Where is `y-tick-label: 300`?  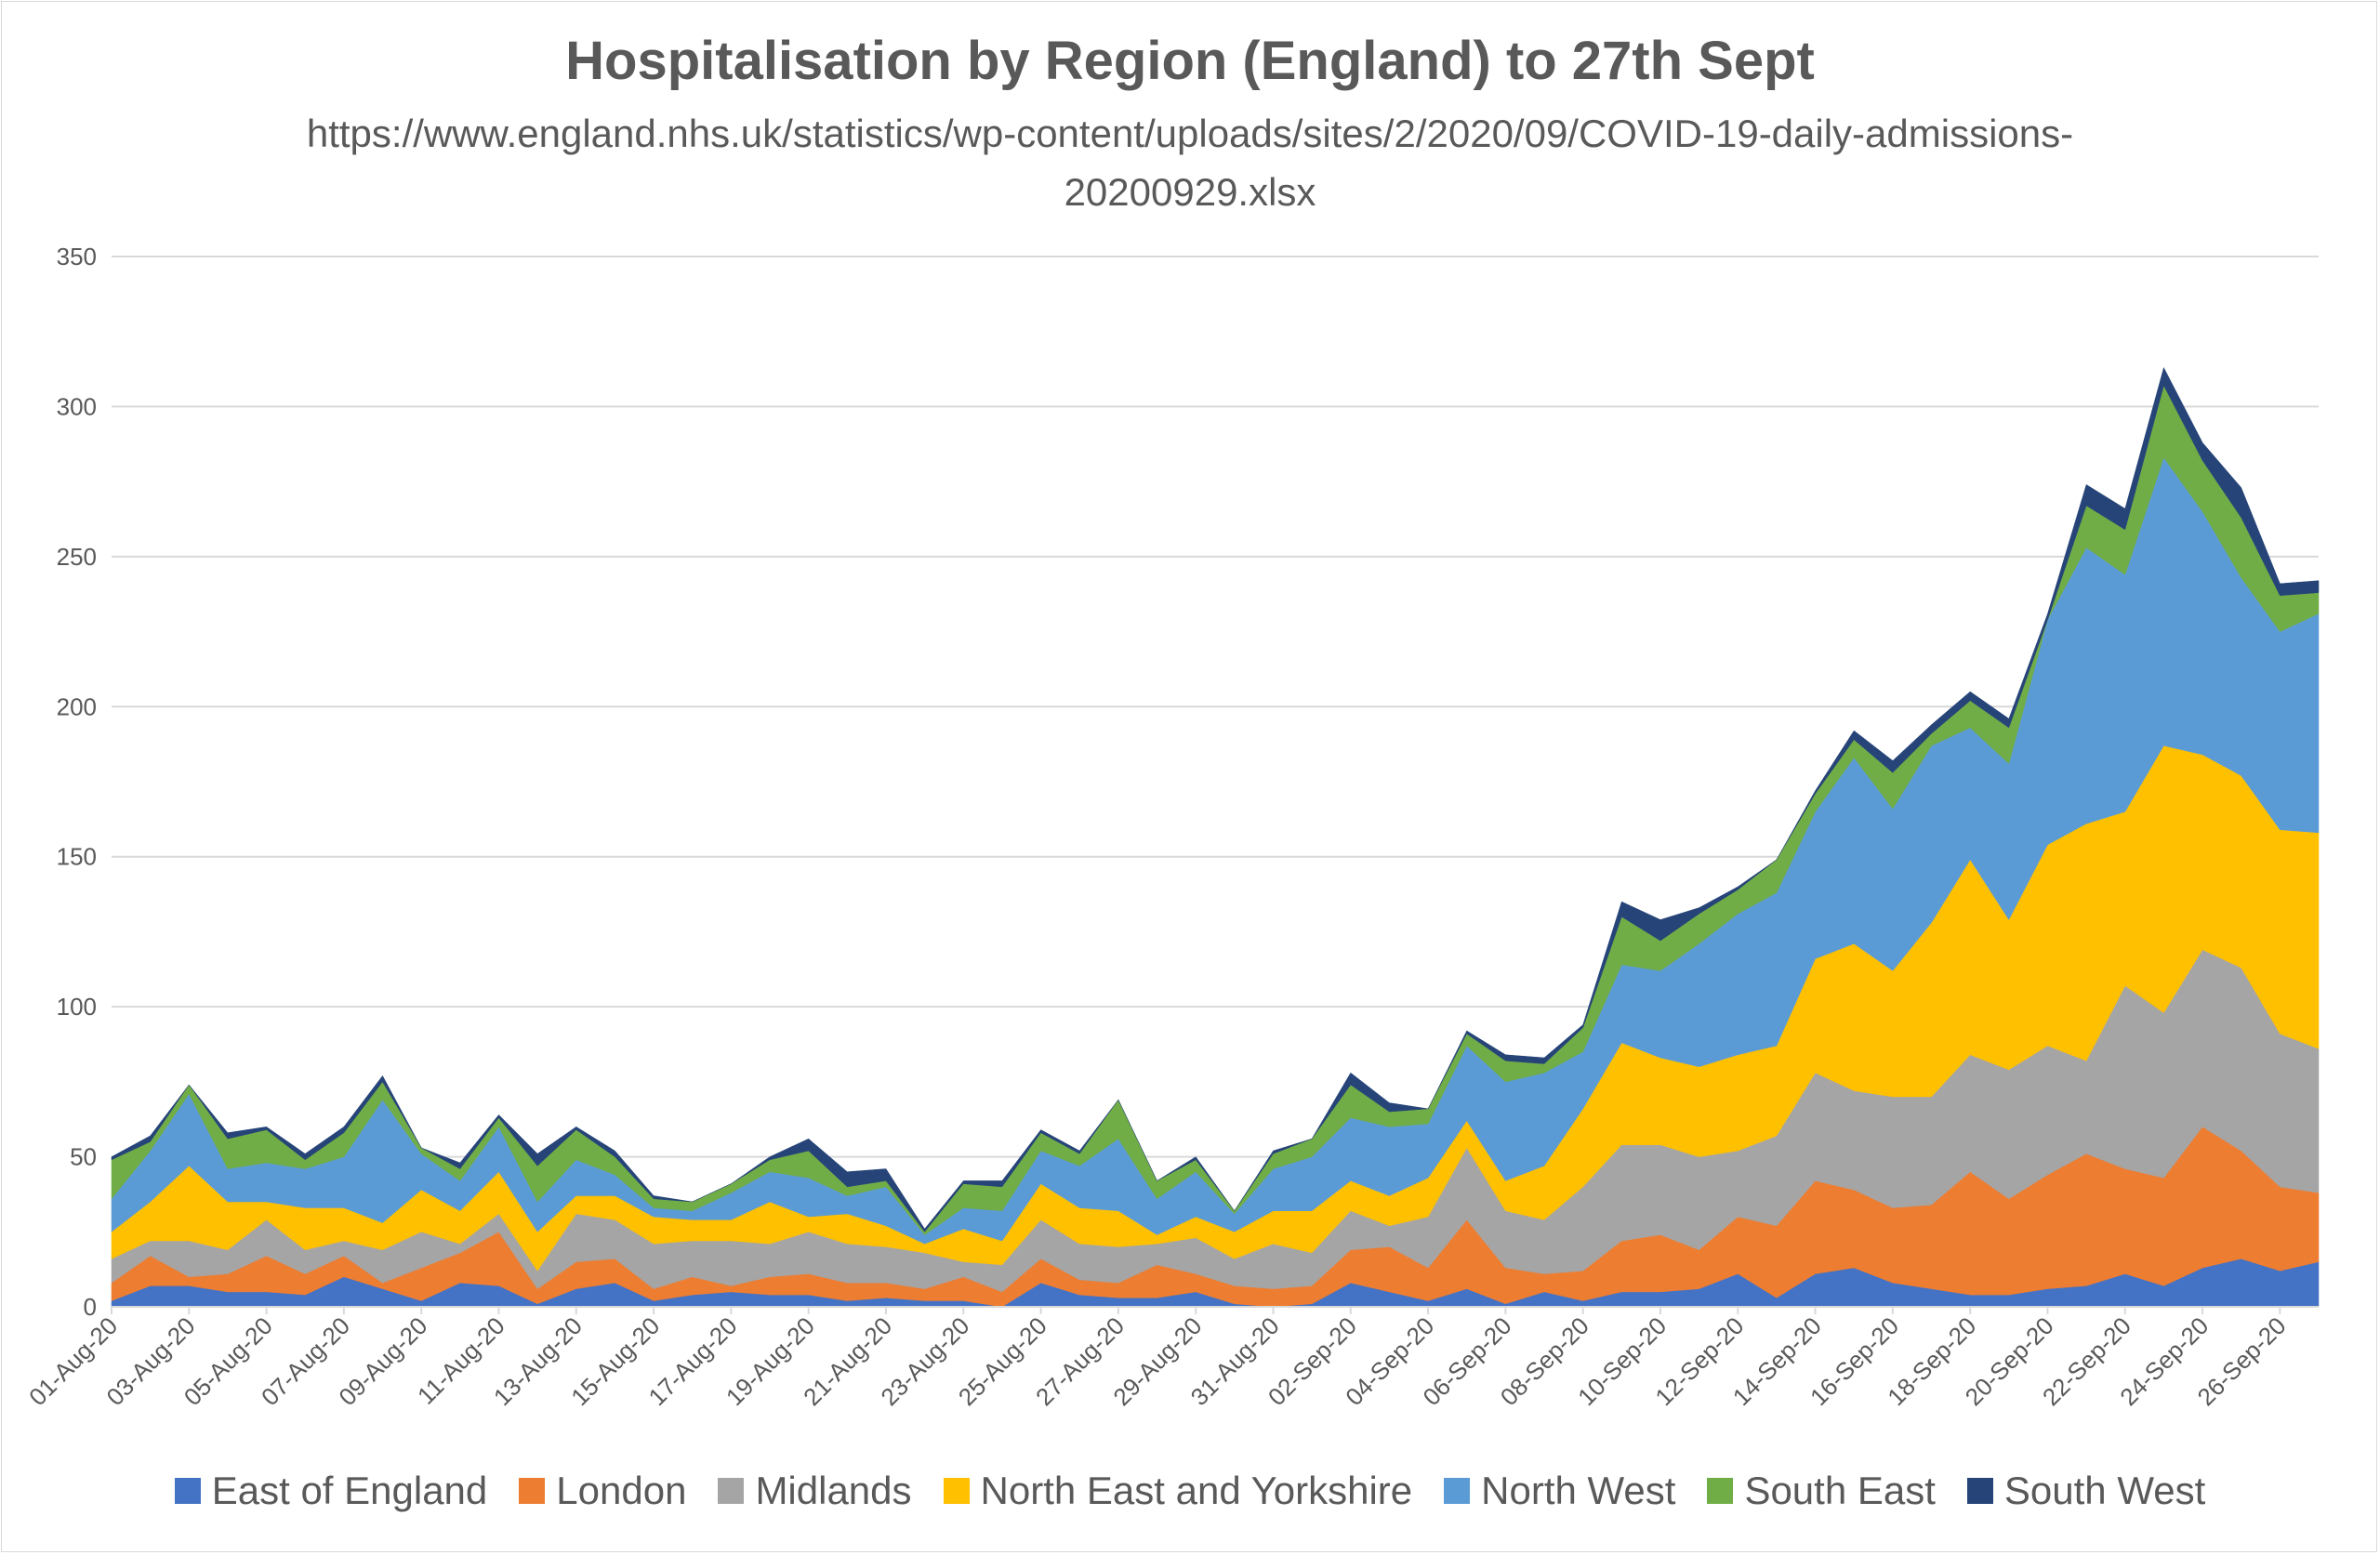 y-tick-label: 300 is located at coordinates (77, 406).